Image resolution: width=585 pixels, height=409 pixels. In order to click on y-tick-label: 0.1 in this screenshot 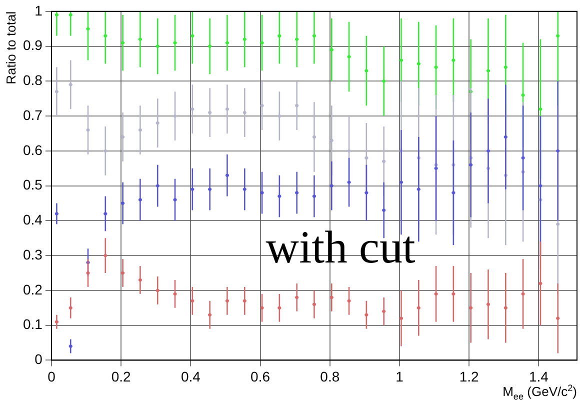, I will do `click(32, 324)`.